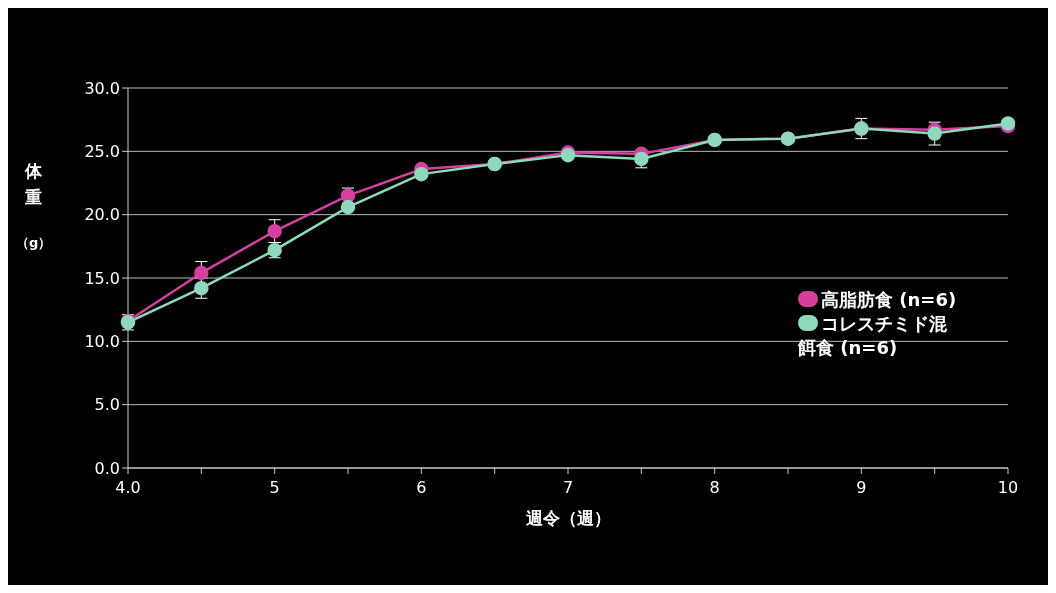  What do you see at coordinates (107, 468) in the screenshot?
I see `y-tick-label: 0.0` at bounding box center [107, 468].